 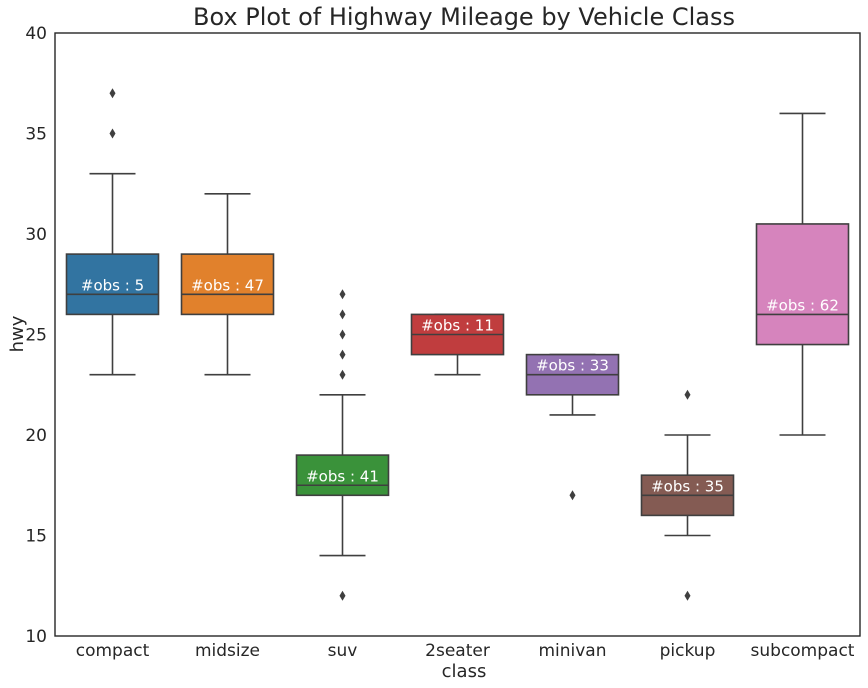 I want to click on obs-annotation: #obs : 33, so click(x=572, y=366).